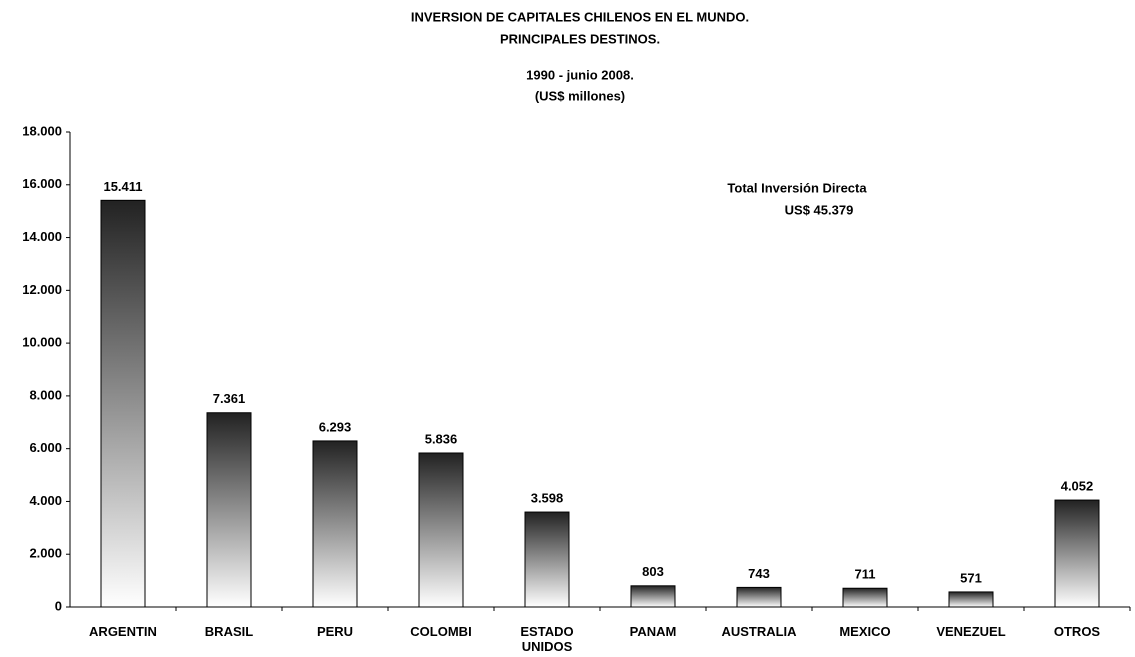 The image size is (1135, 657). I want to click on data-label: 3.598, so click(547, 497).